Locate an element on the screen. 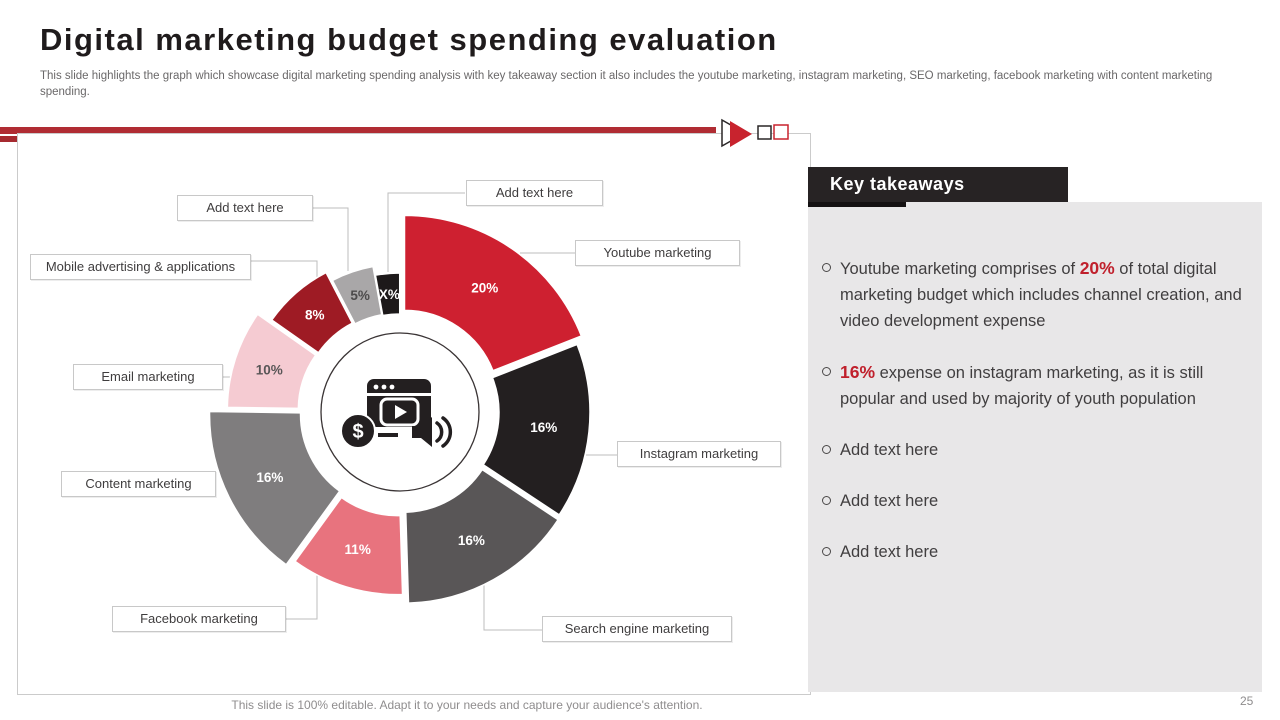 This screenshot has height=720, width=1280. takeaway-highlight-value: 20% is located at coordinates (1097, 268).